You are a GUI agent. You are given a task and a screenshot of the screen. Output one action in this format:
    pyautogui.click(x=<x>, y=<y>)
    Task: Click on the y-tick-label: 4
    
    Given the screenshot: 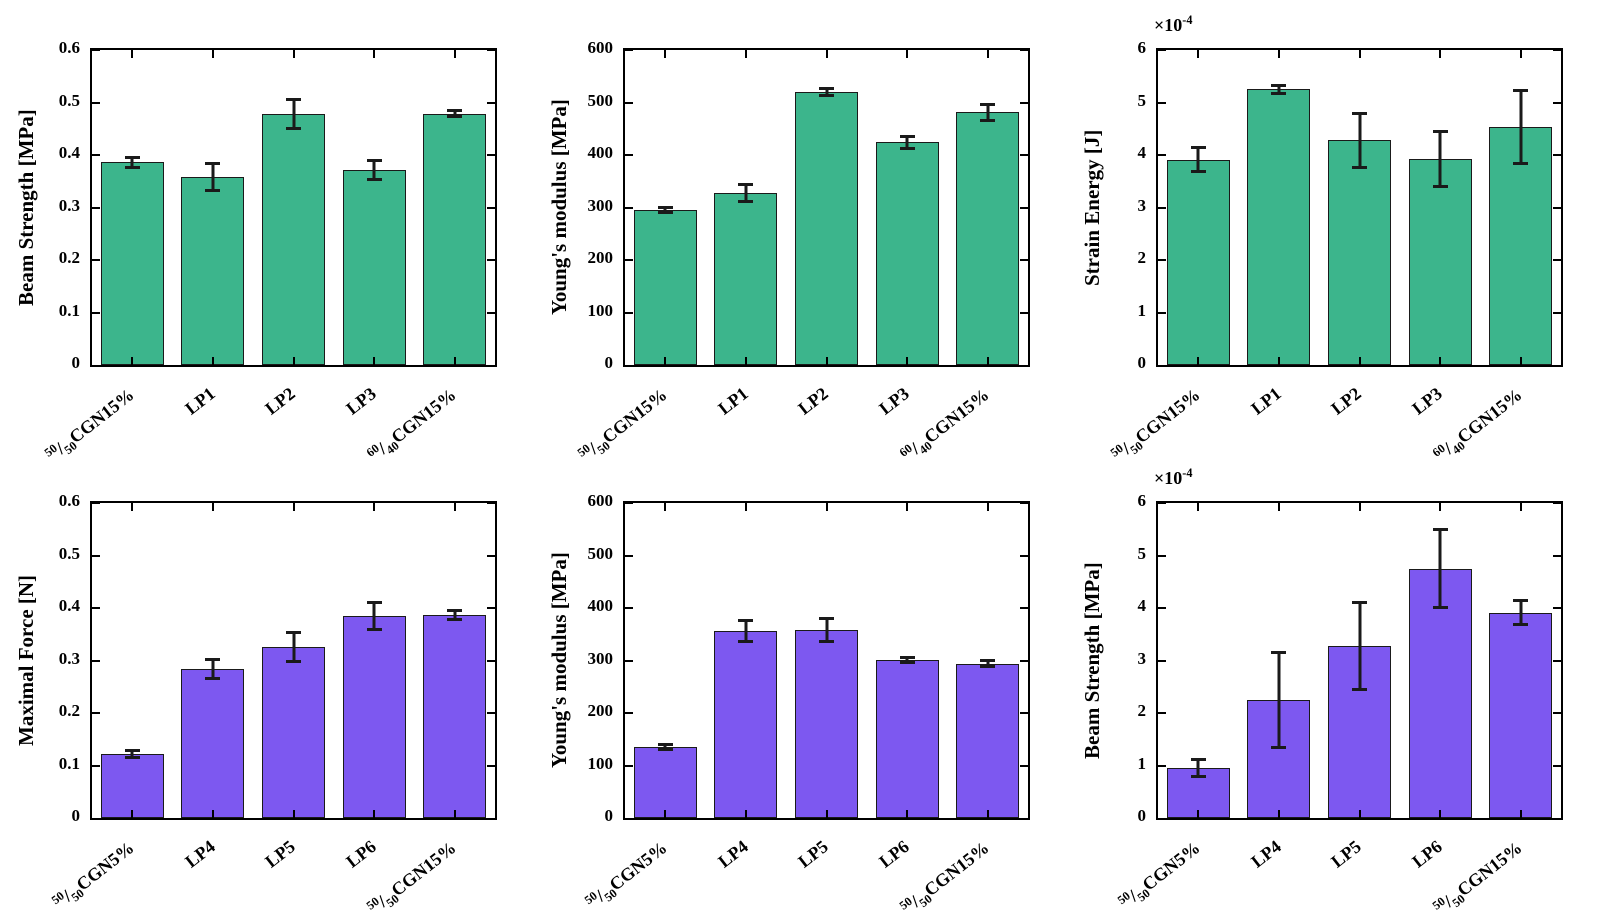 What is the action you would take?
    pyautogui.click(x=1142, y=152)
    